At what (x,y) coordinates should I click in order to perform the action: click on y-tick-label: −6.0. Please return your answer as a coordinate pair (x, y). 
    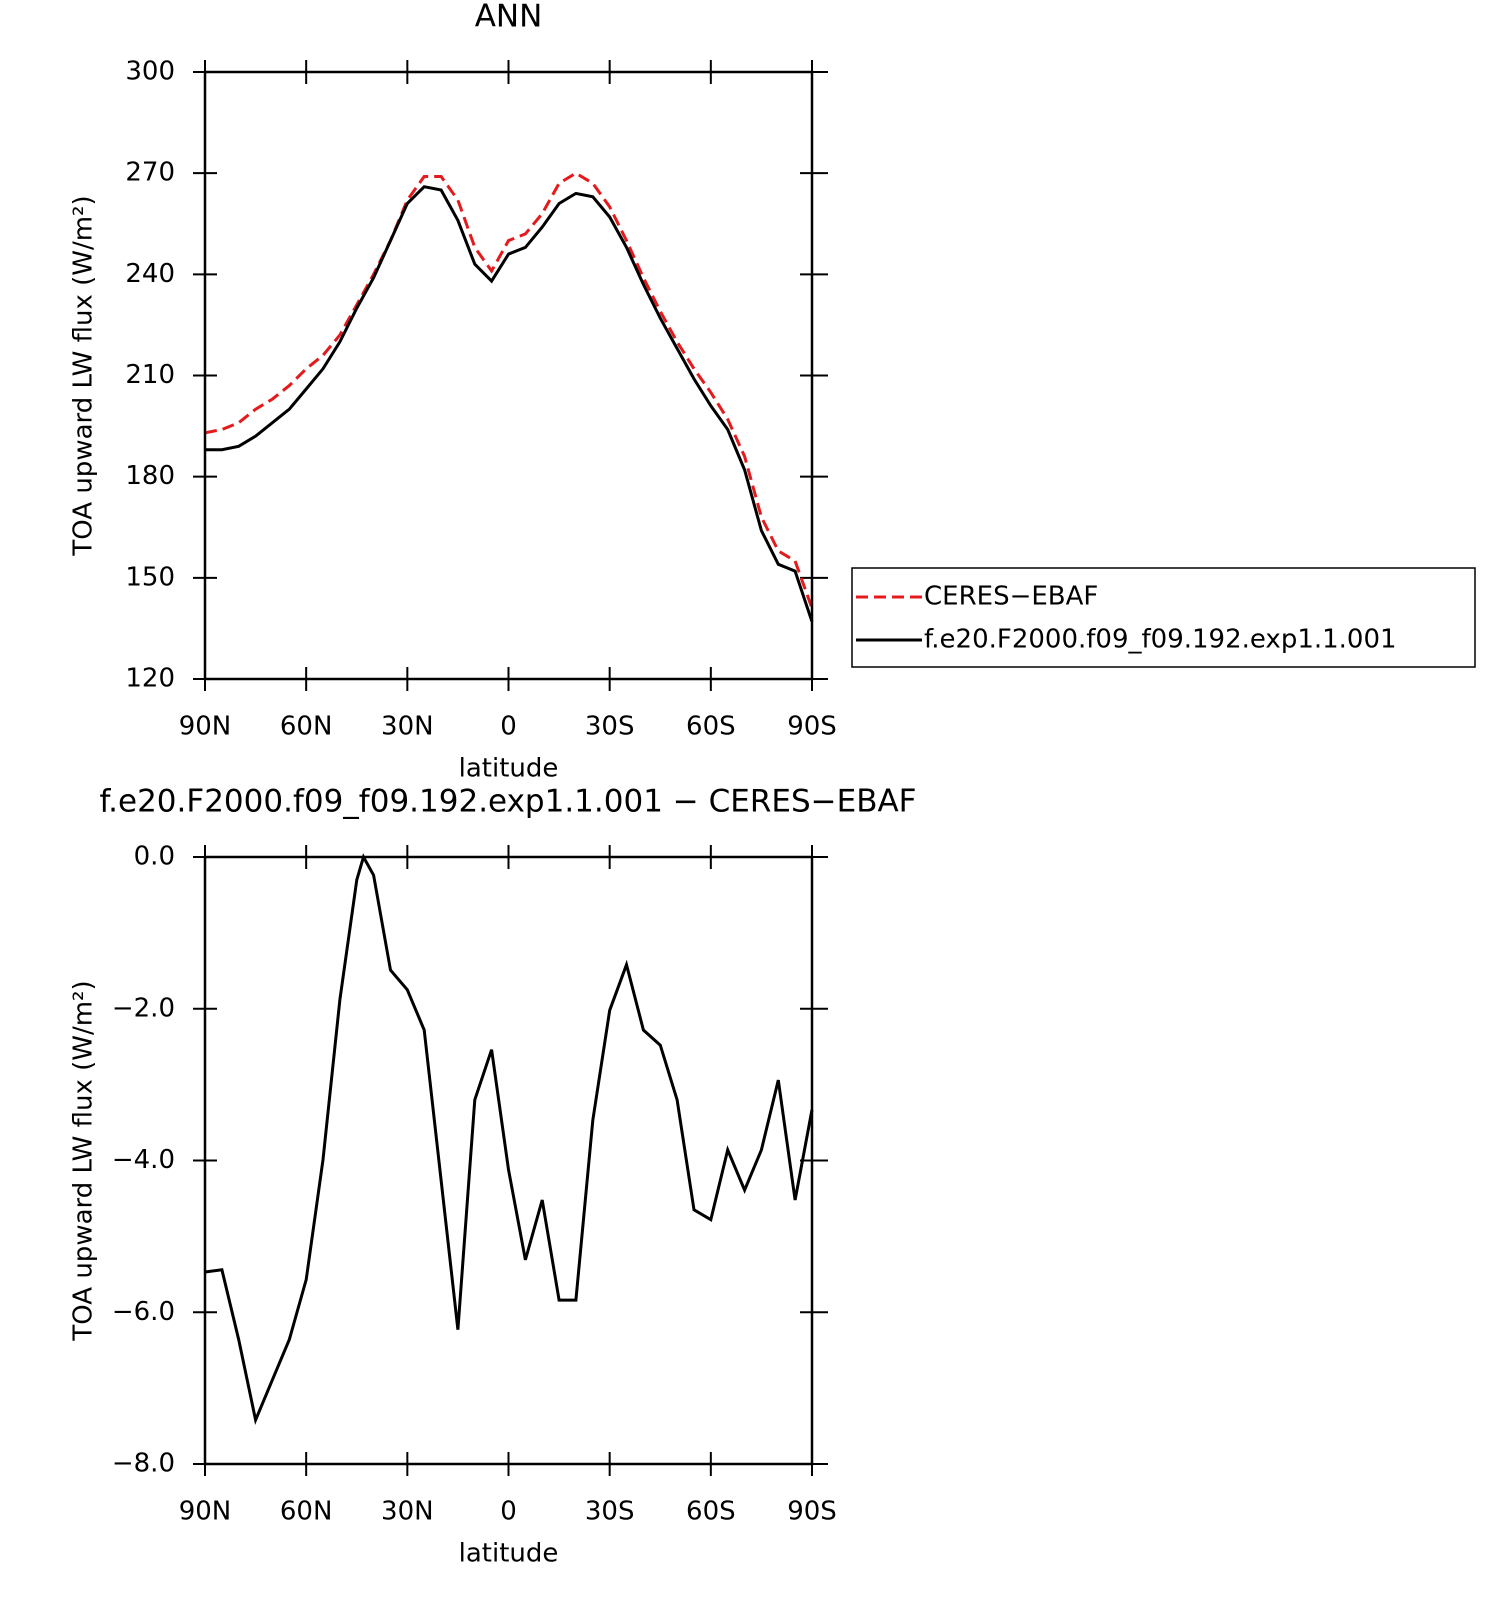
    Looking at the image, I should click on (143, 1312).